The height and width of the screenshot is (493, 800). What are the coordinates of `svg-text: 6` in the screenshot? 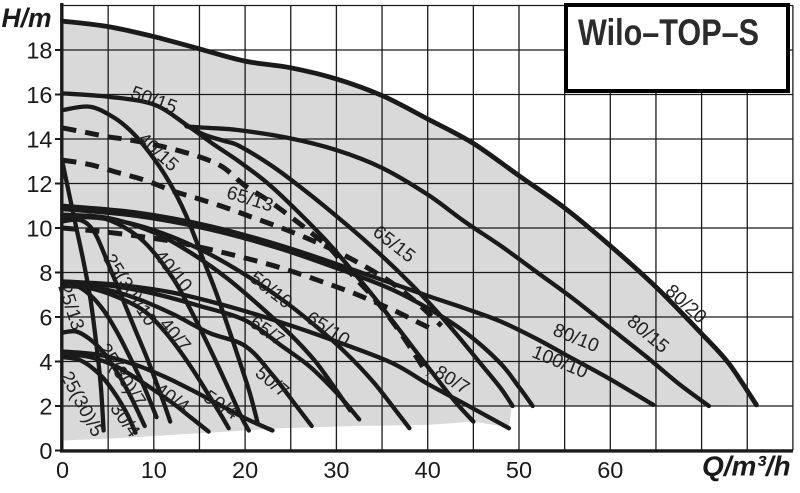 It's located at (45, 318).